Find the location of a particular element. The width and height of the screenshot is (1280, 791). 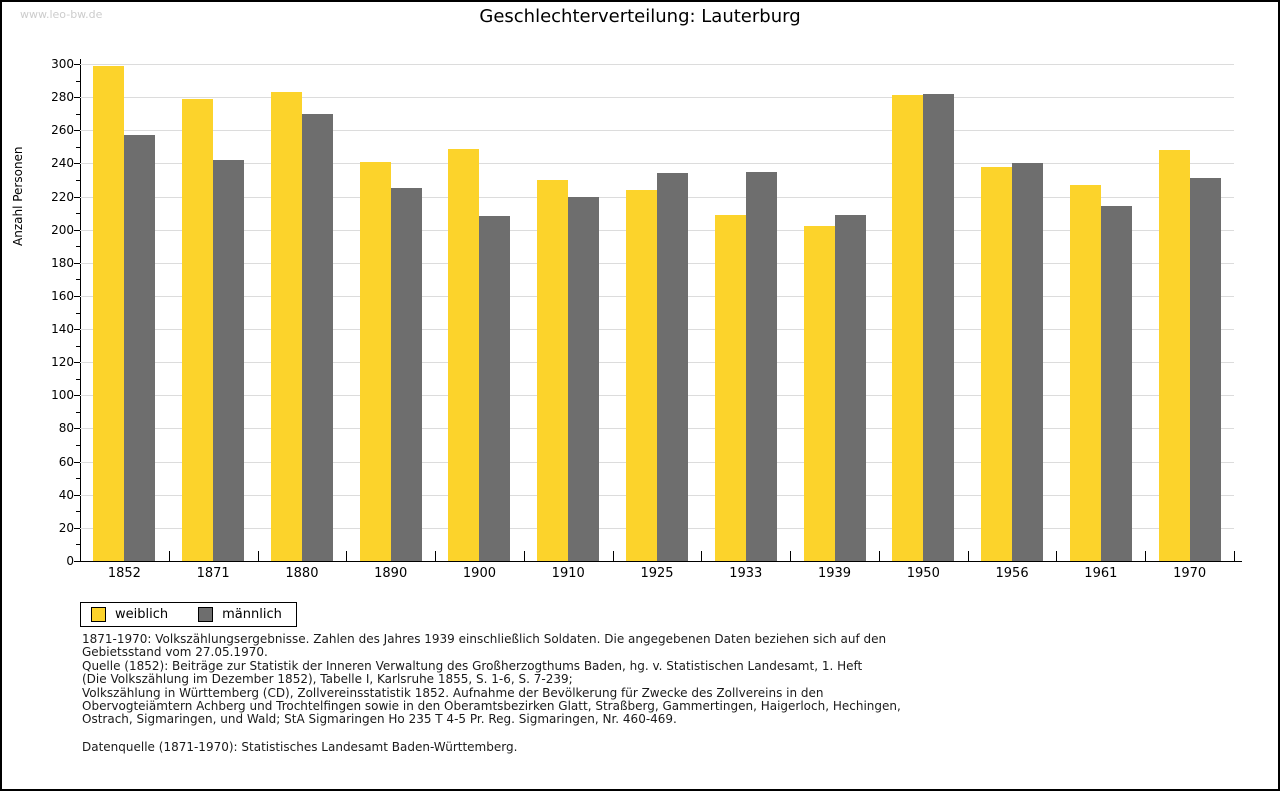

x-label-1871: 1871 is located at coordinates (213, 573).